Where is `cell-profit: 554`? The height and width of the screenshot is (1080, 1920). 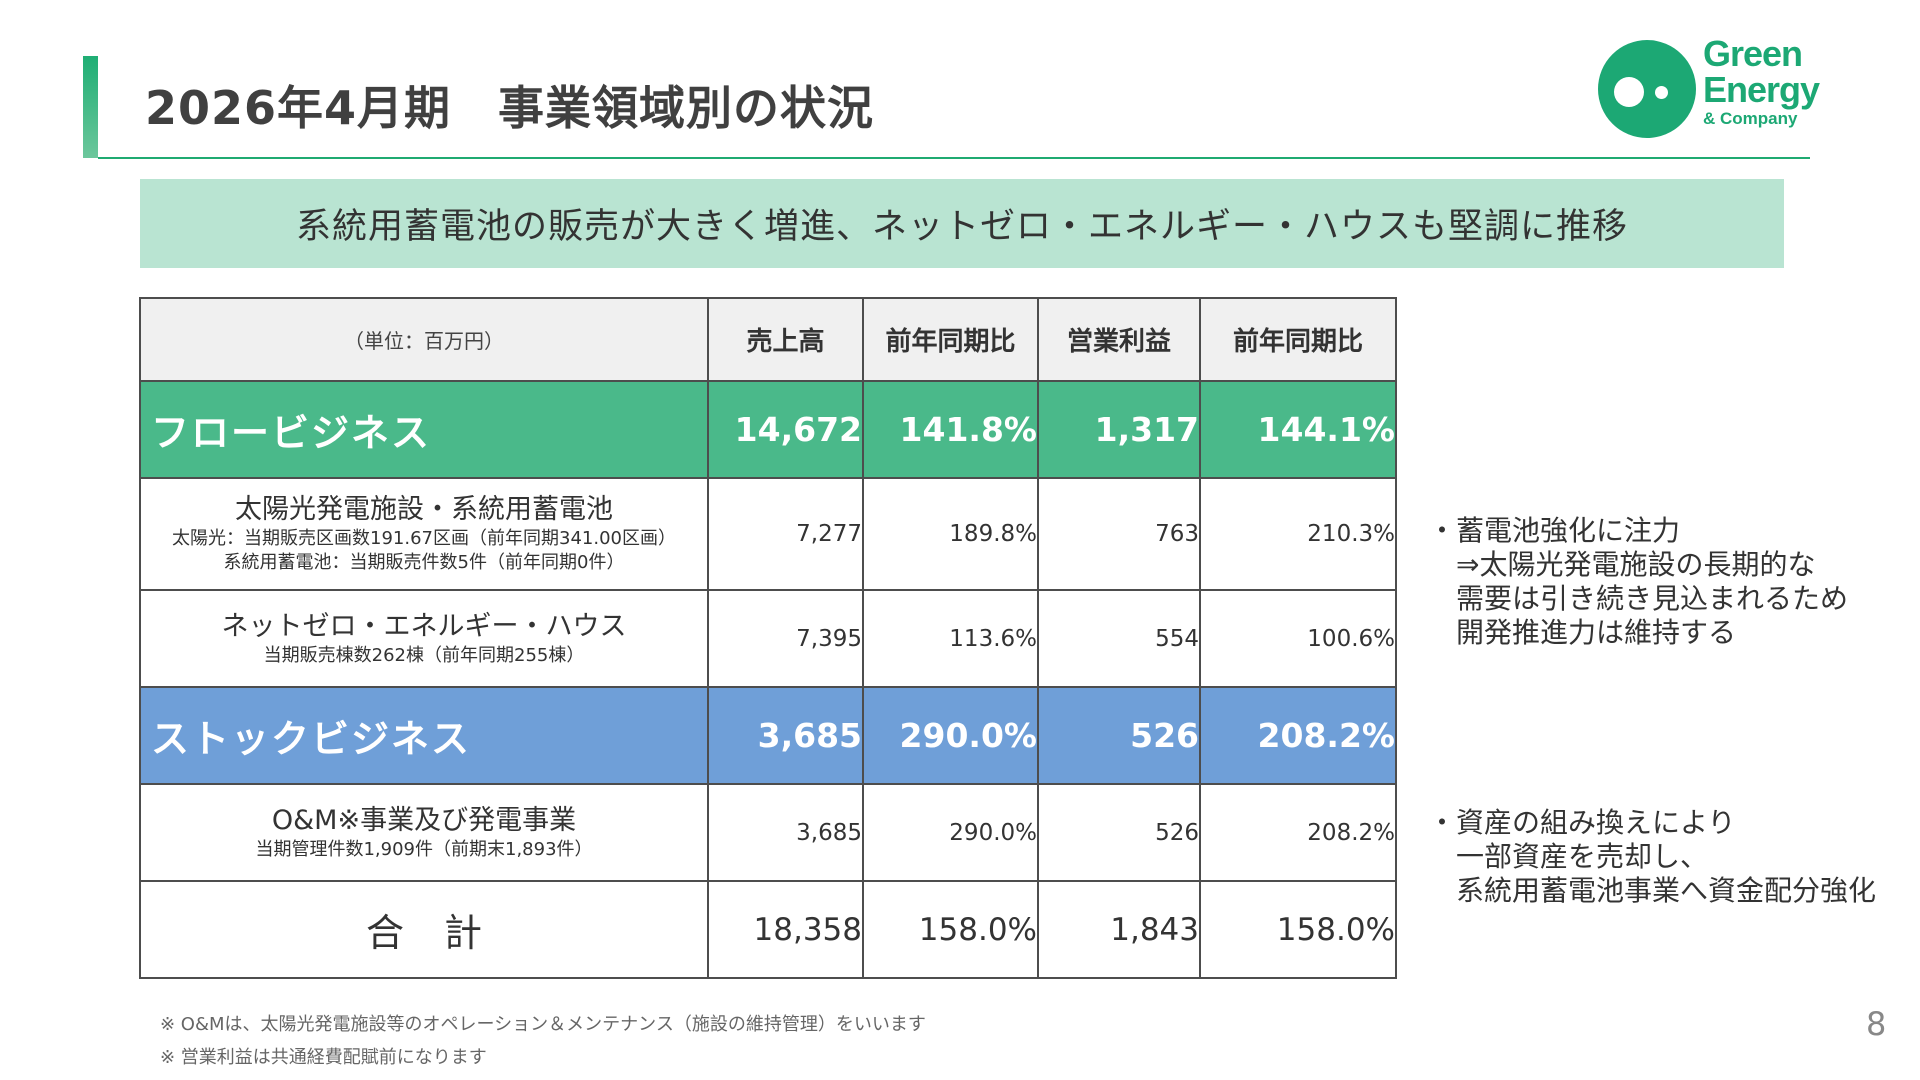
cell-profit: 554 is located at coordinates (1119, 638).